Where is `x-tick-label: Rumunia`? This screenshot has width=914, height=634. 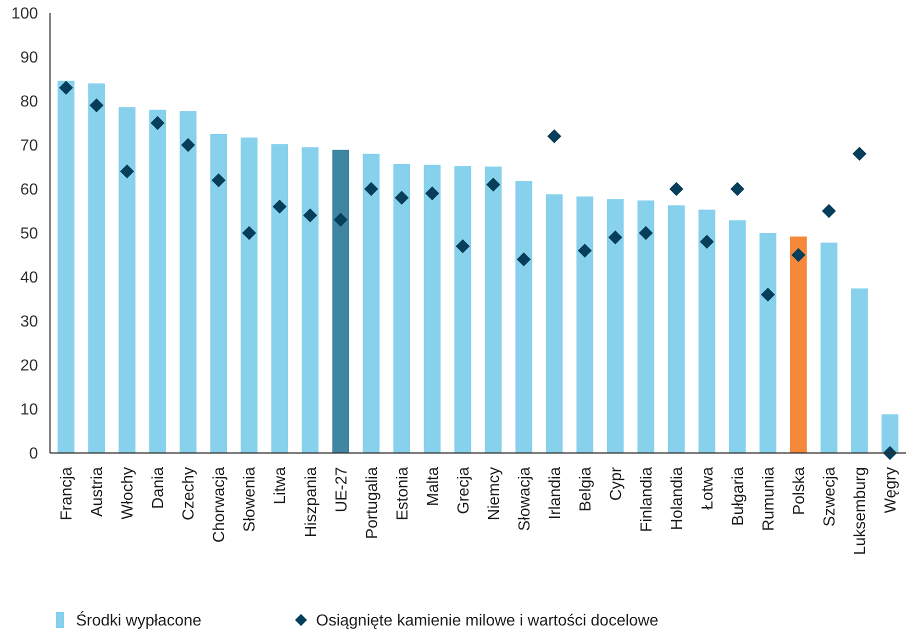 x-tick-label: Rumunia is located at coordinates (769, 499).